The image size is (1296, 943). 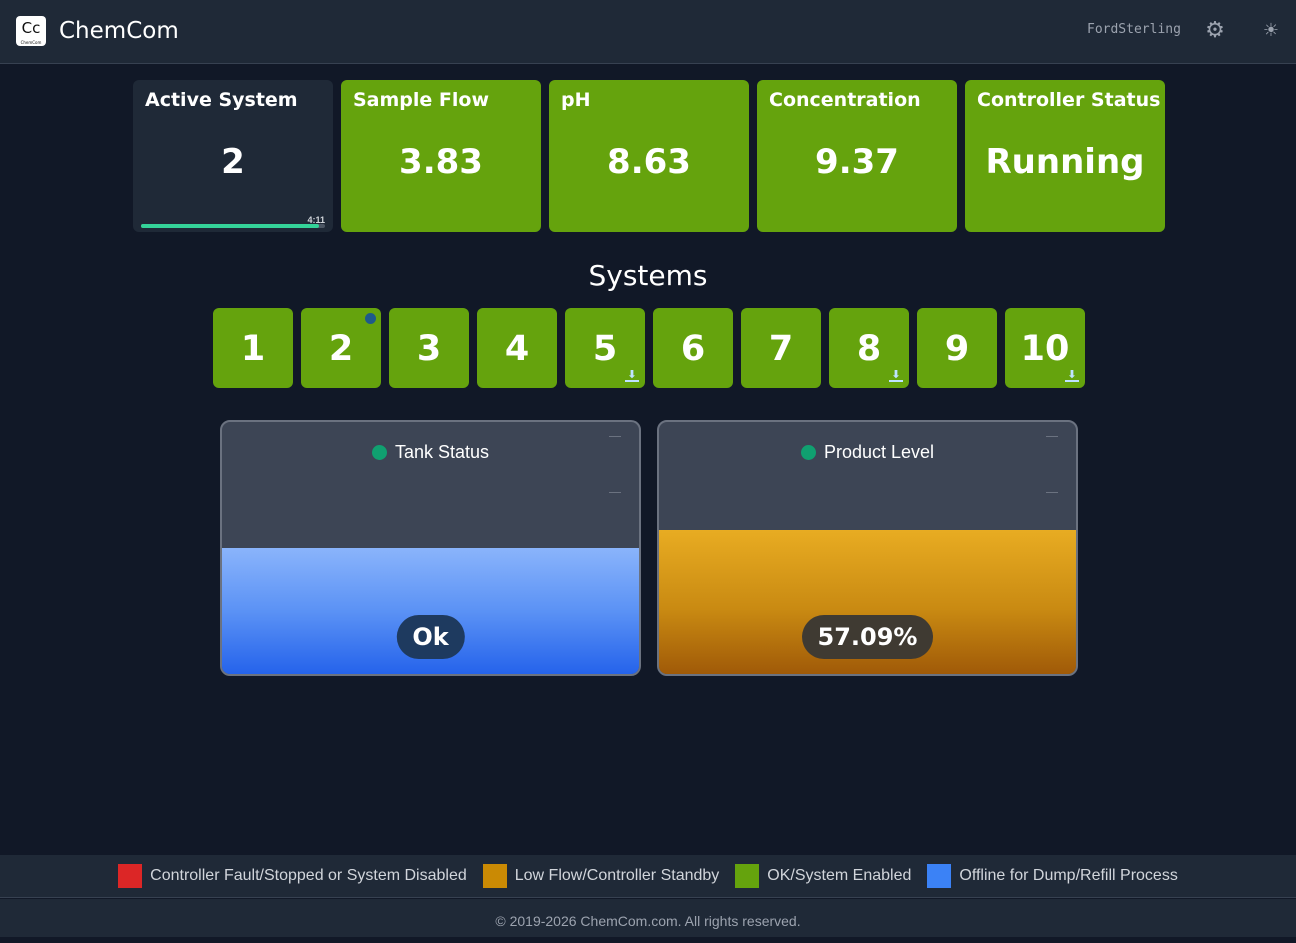 I want to click on system-label: 5, so click(x=605, y=349).